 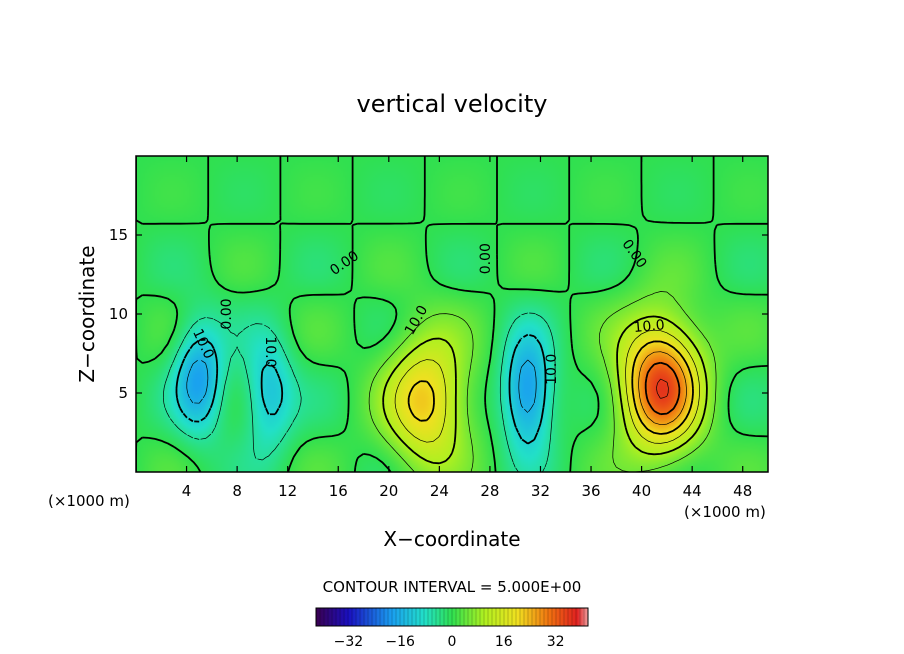 What do you see at coordinates (400, 642) in the screenshot?
I see `colorbar-tick-label-1: −16` at bounding box center [400, 642].